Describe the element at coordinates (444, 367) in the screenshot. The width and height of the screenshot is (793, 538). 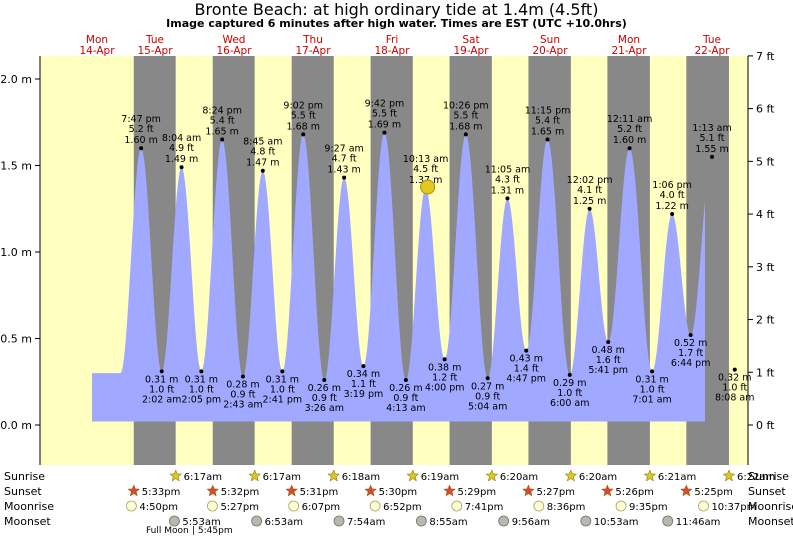
I see `tide-label-m: 0.38 m` at that location.